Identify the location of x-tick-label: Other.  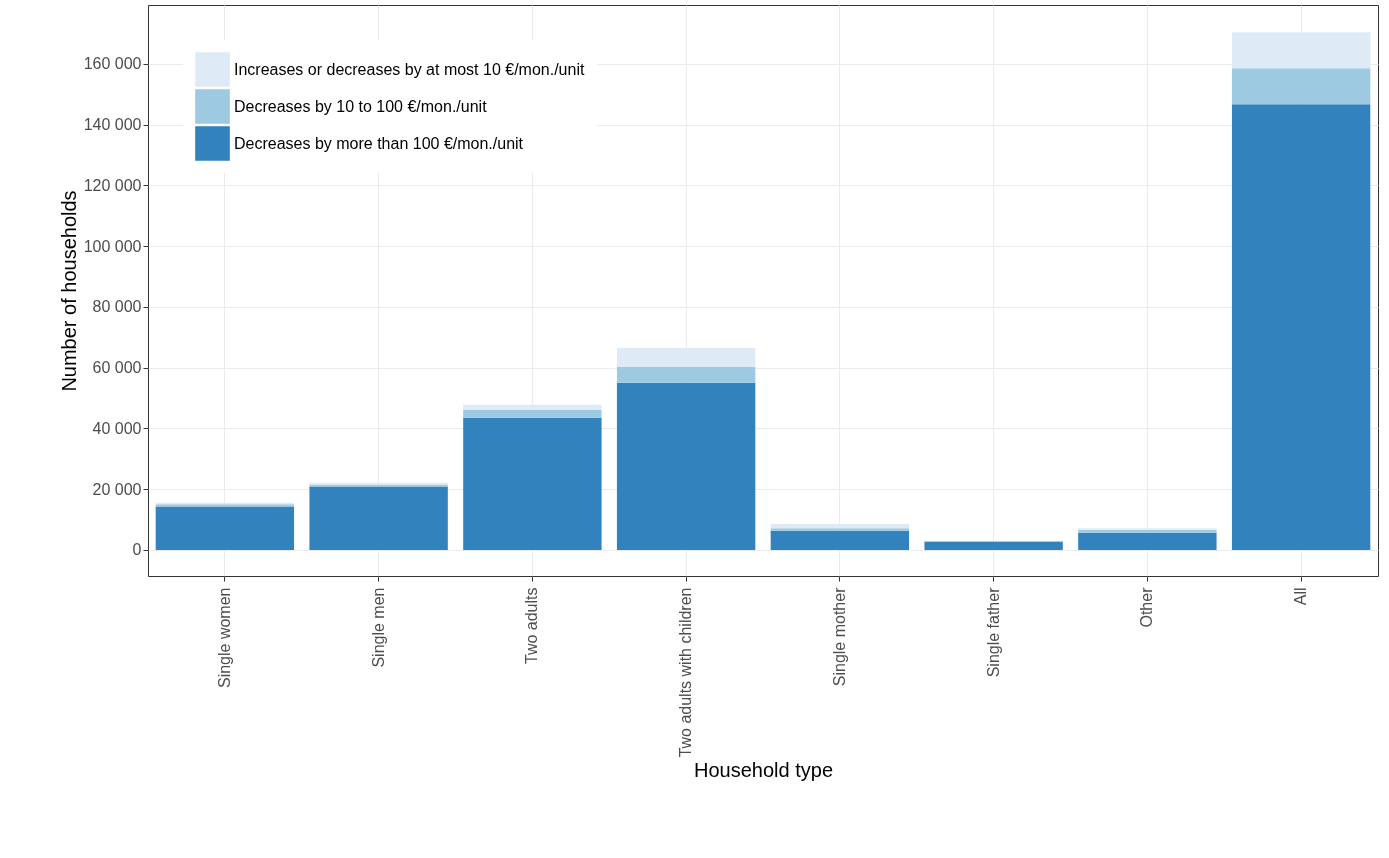
(1147, 607).